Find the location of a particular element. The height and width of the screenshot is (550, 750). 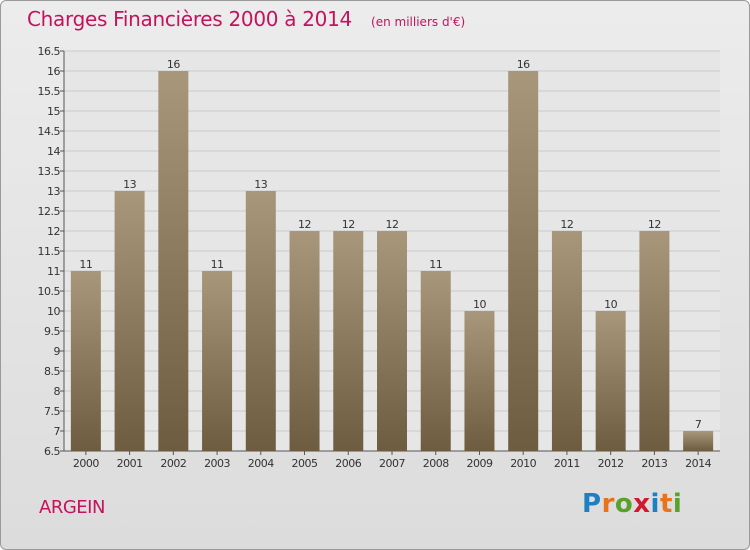

x-tick-label: 2004 is located at coordinates (261, 463).